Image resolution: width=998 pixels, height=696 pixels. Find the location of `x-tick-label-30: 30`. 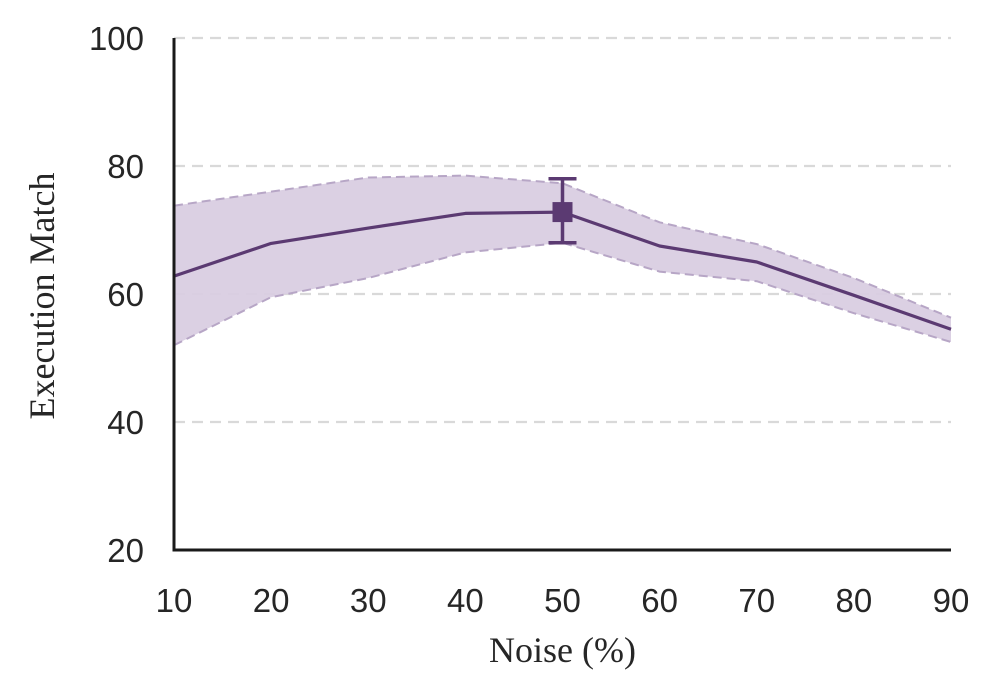

x-tick-label-30: 30 is located at coordinates (368, 600).